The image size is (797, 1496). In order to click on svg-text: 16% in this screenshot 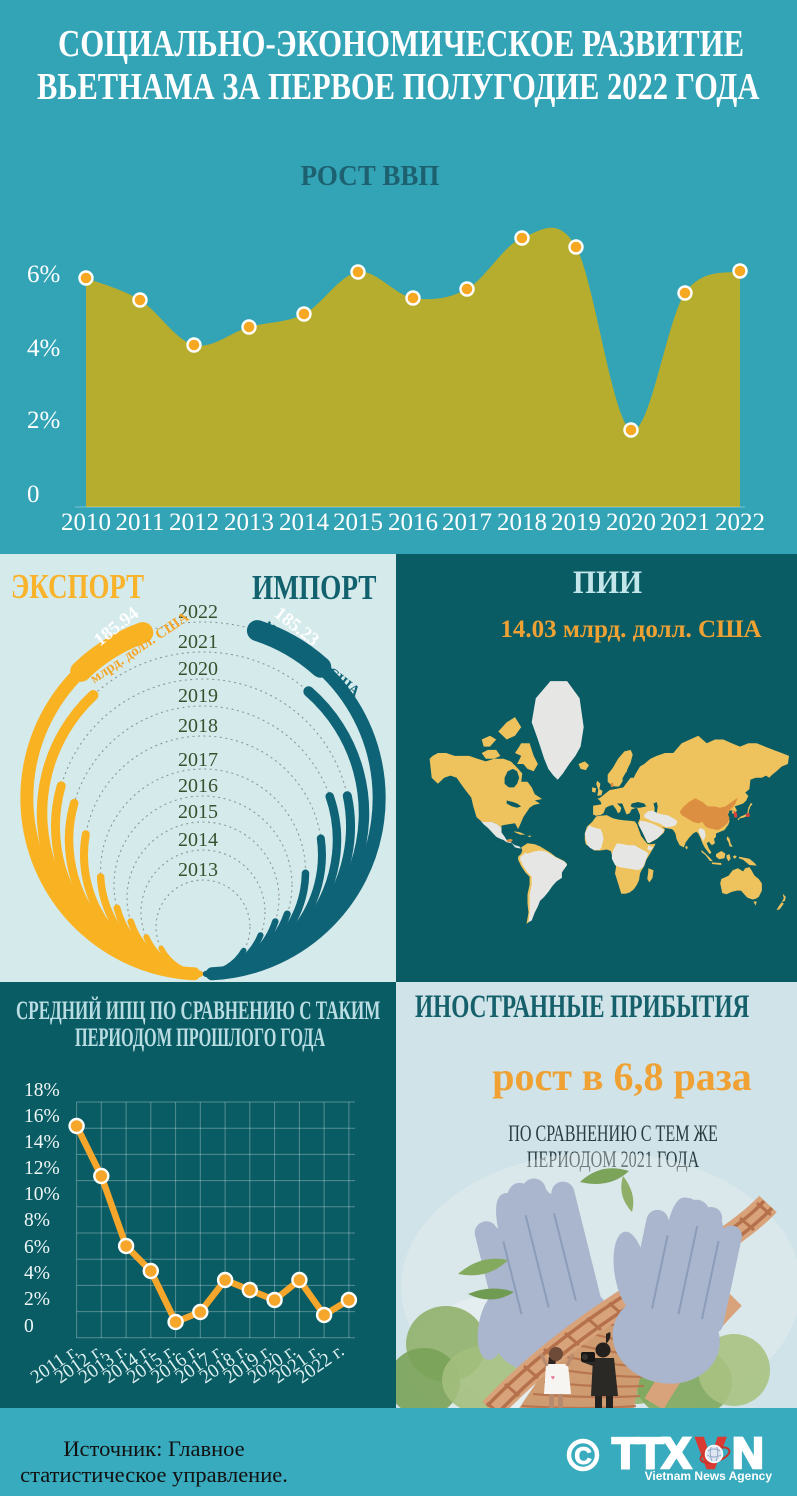, I will do `click(42, 1116)`.